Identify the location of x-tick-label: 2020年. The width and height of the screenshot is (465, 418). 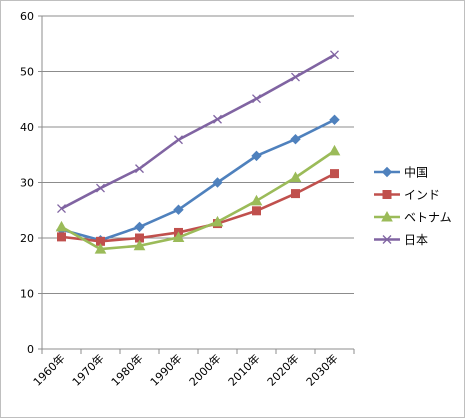
(282, 369).